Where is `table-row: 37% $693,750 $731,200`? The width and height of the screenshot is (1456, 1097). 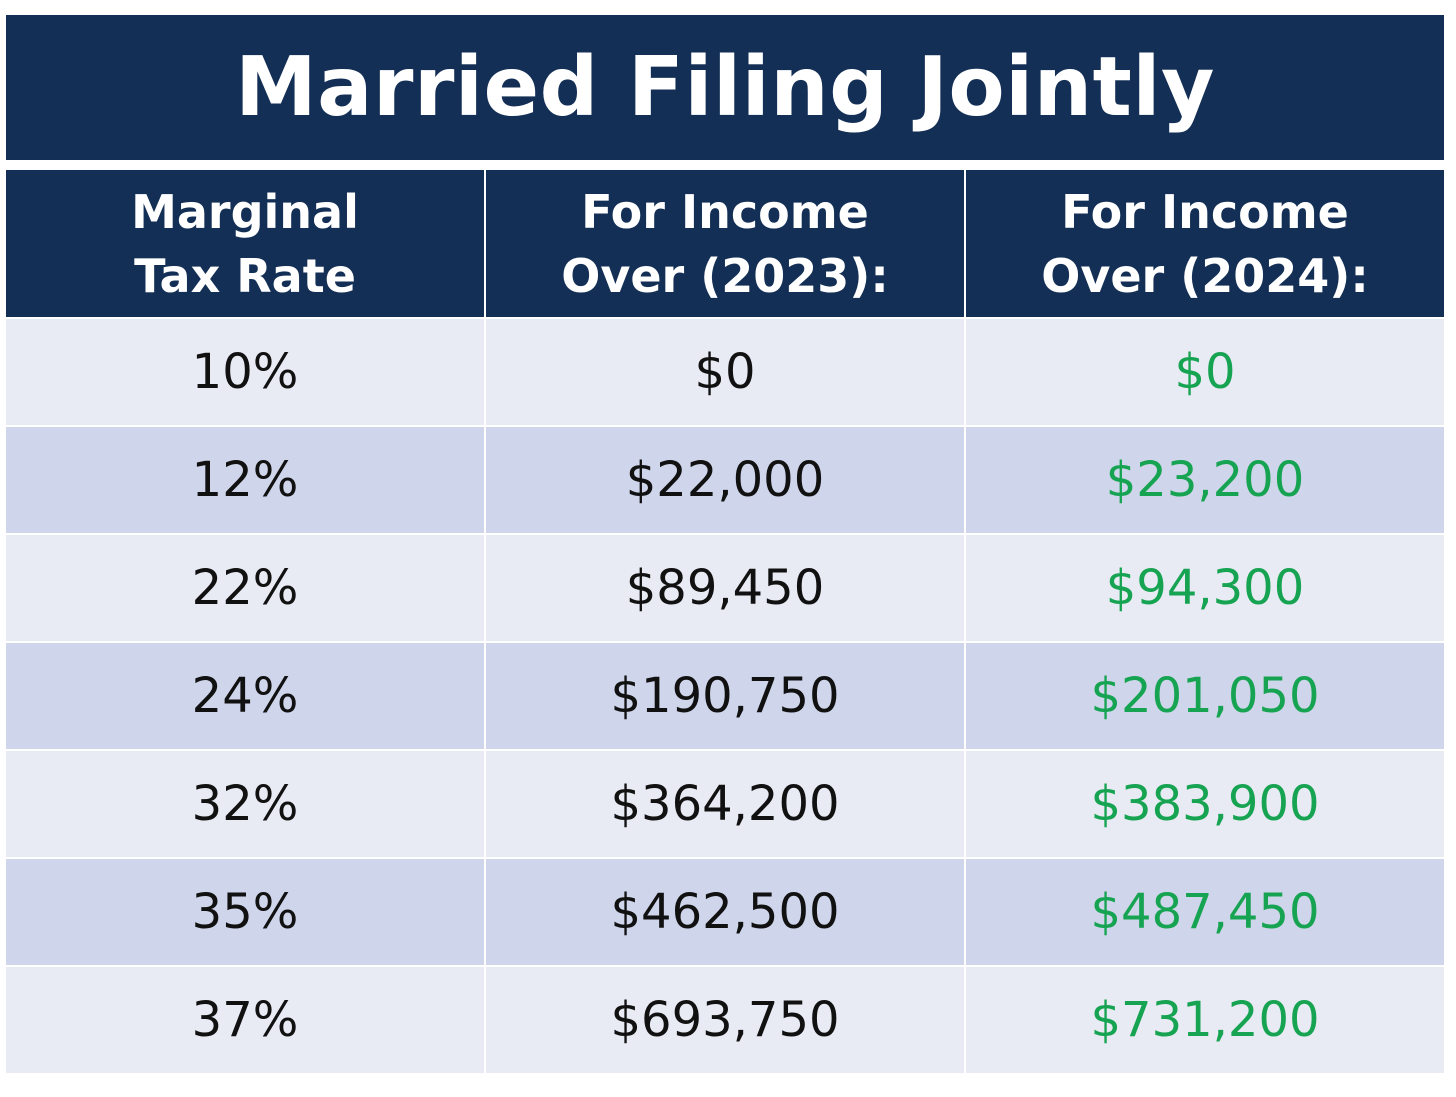
table-row: 37% $693,750 $731,200 is located at coordinates (725, 1019).